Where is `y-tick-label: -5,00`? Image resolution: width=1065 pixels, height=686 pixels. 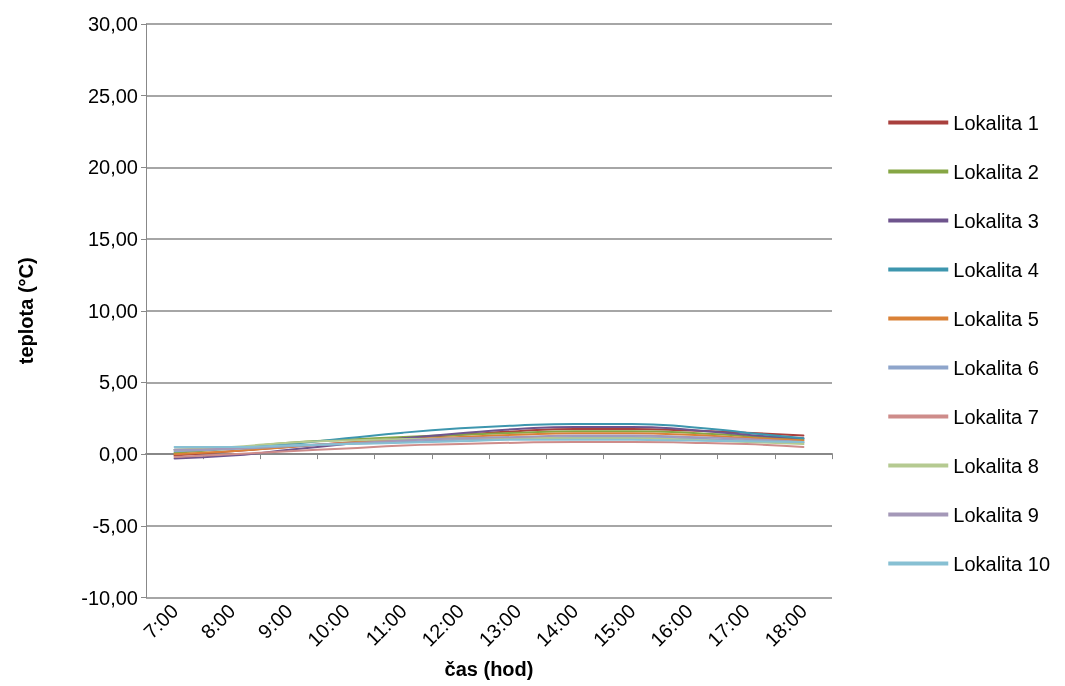 y-tick-label: -5,00 is located at coordinates (115, 525).